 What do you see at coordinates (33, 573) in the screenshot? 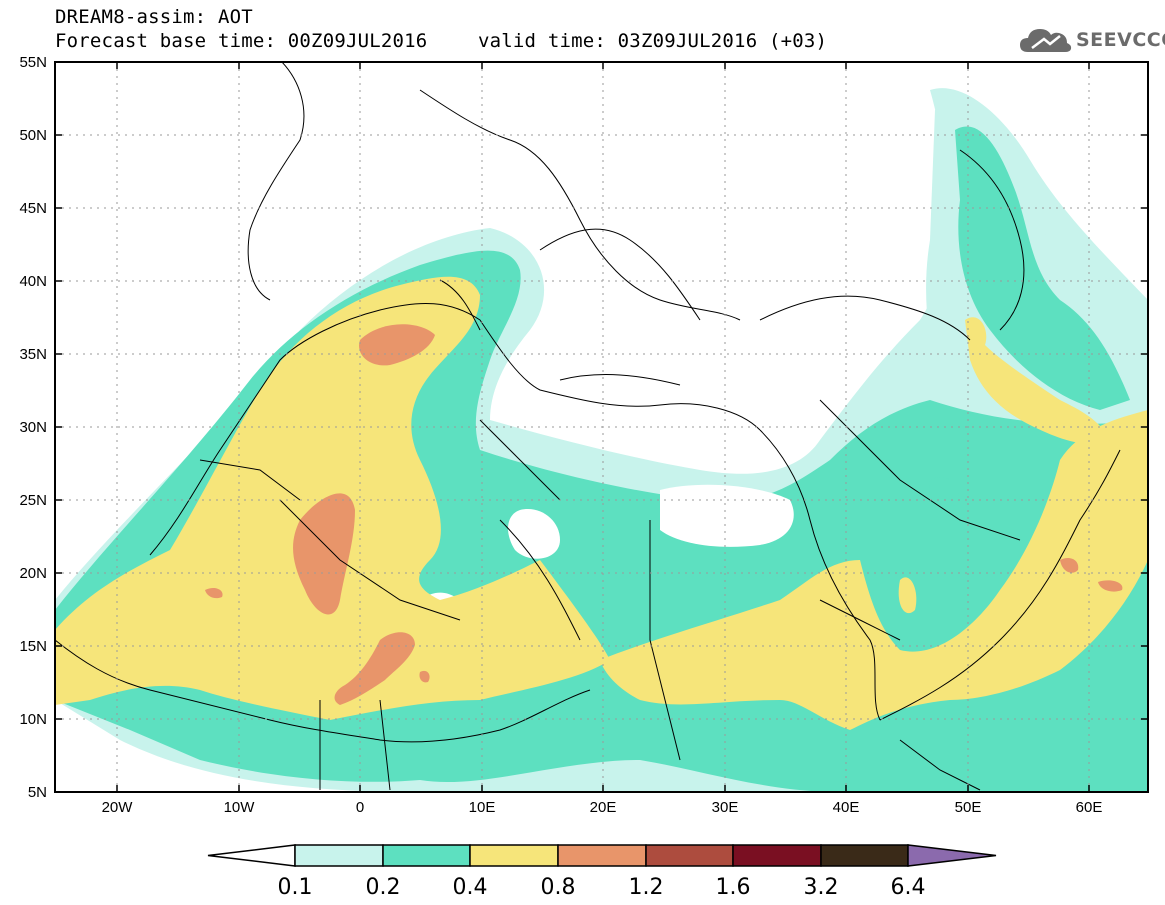
I see `lat-label: 20N` at bounding box center [33, 573].